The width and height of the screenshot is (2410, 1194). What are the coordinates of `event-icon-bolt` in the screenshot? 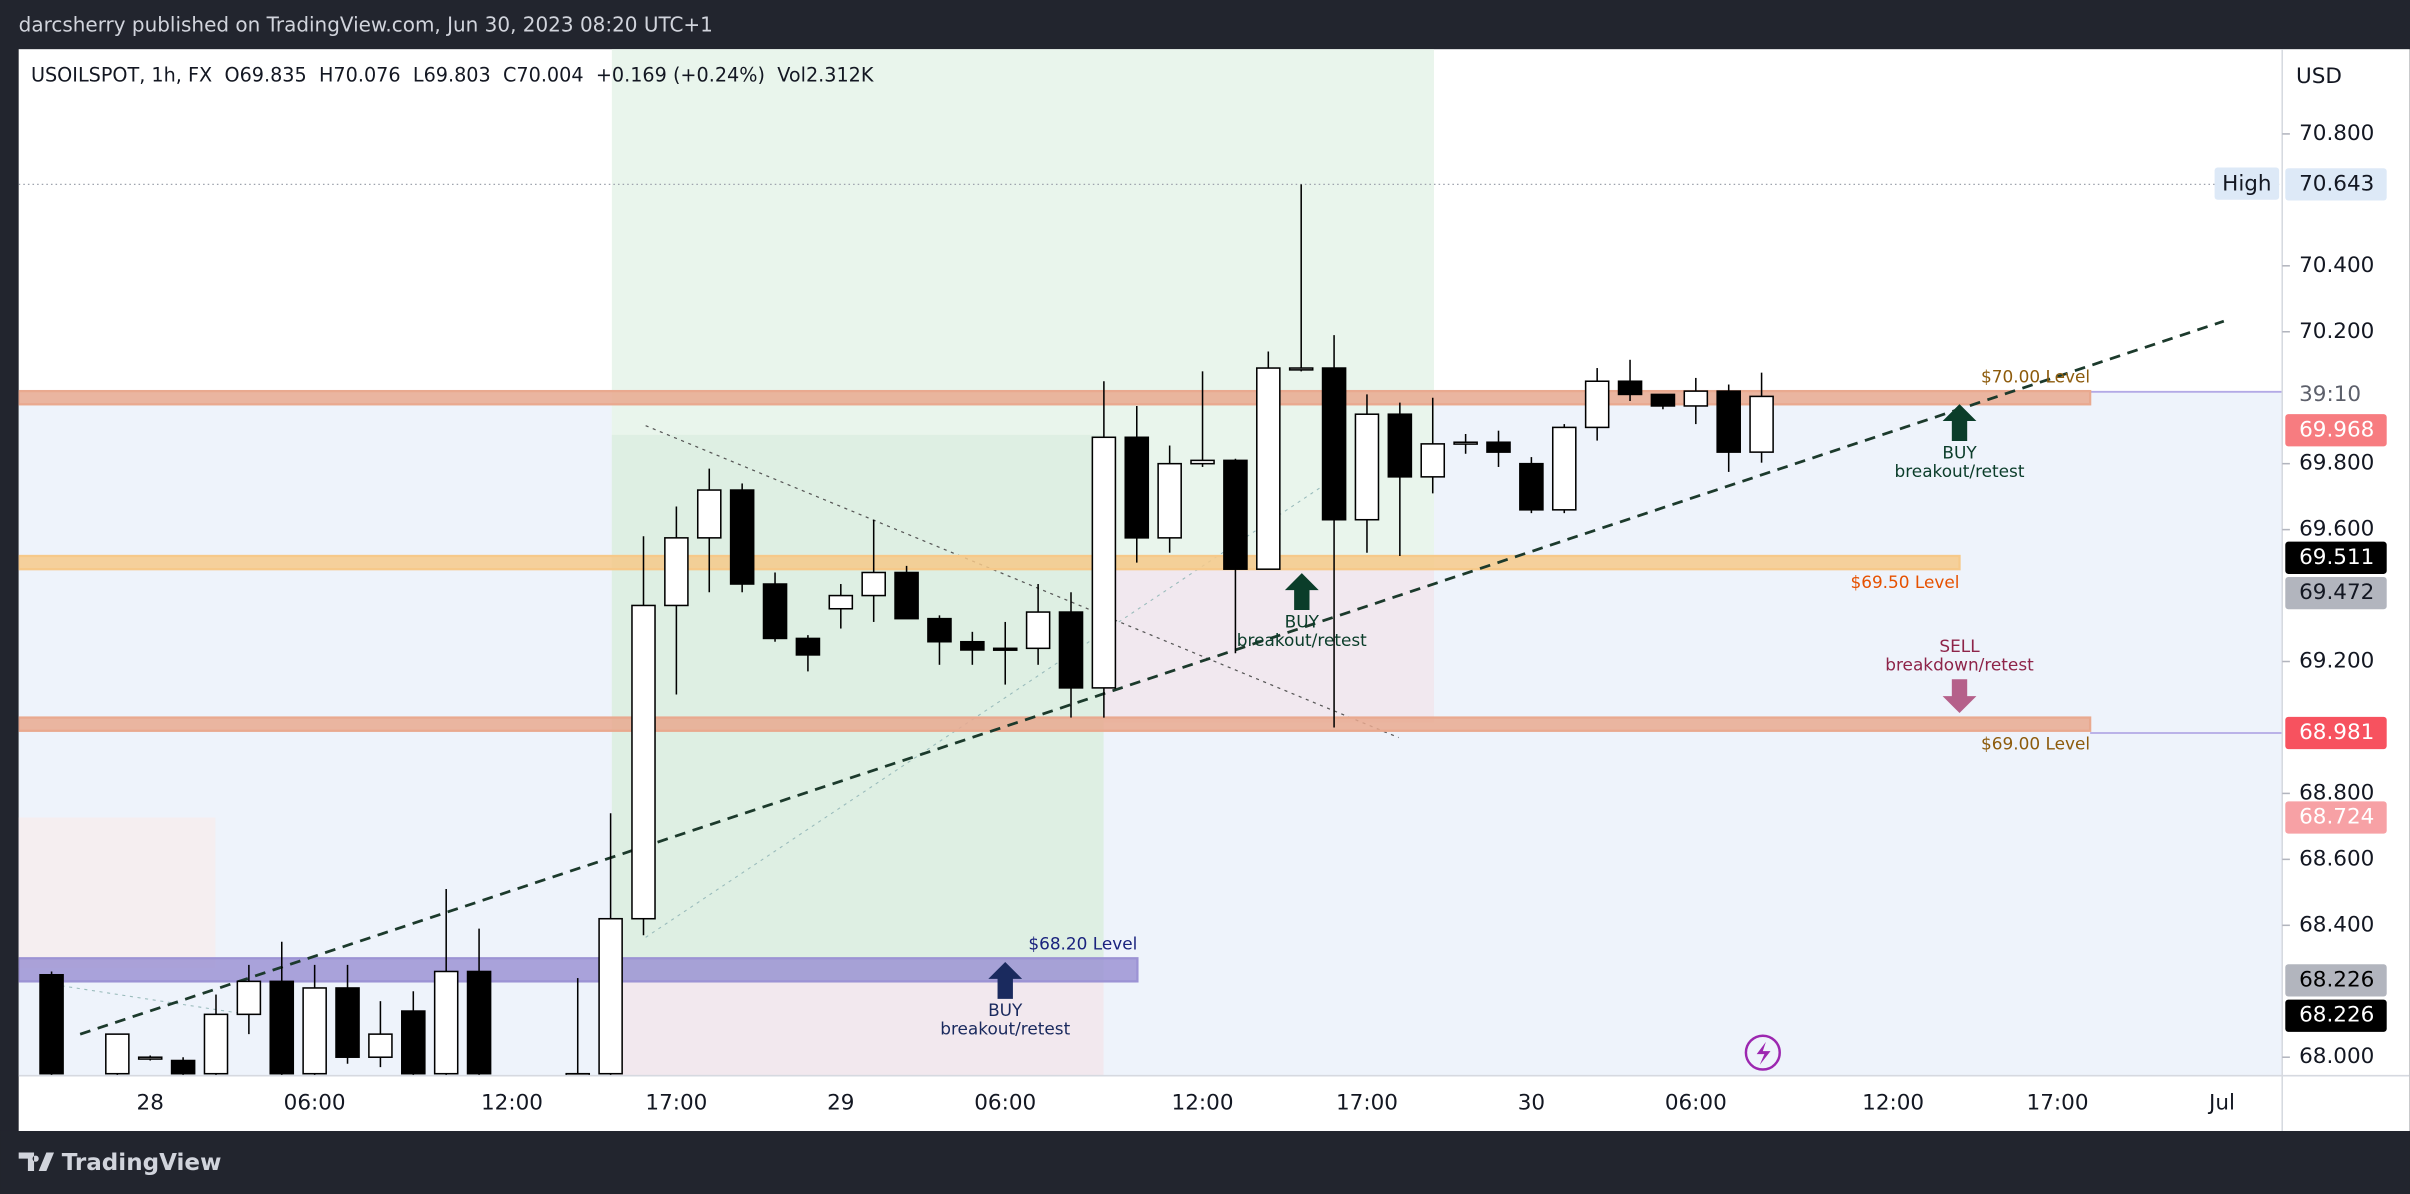 It's located at (1763, 1053).